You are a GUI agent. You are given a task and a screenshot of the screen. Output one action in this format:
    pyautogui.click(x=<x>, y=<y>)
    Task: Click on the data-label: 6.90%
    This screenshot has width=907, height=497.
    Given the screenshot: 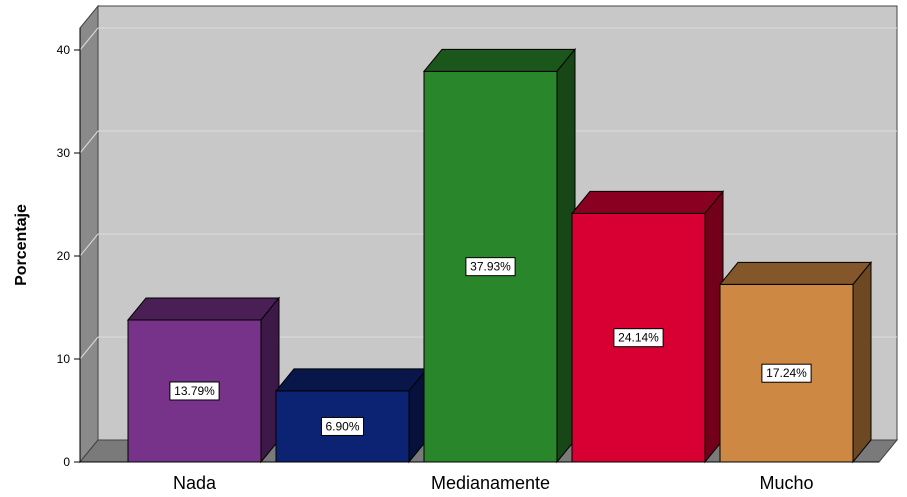 What is the action you would take?
    pyautogui.click(x=342, y=426)
    